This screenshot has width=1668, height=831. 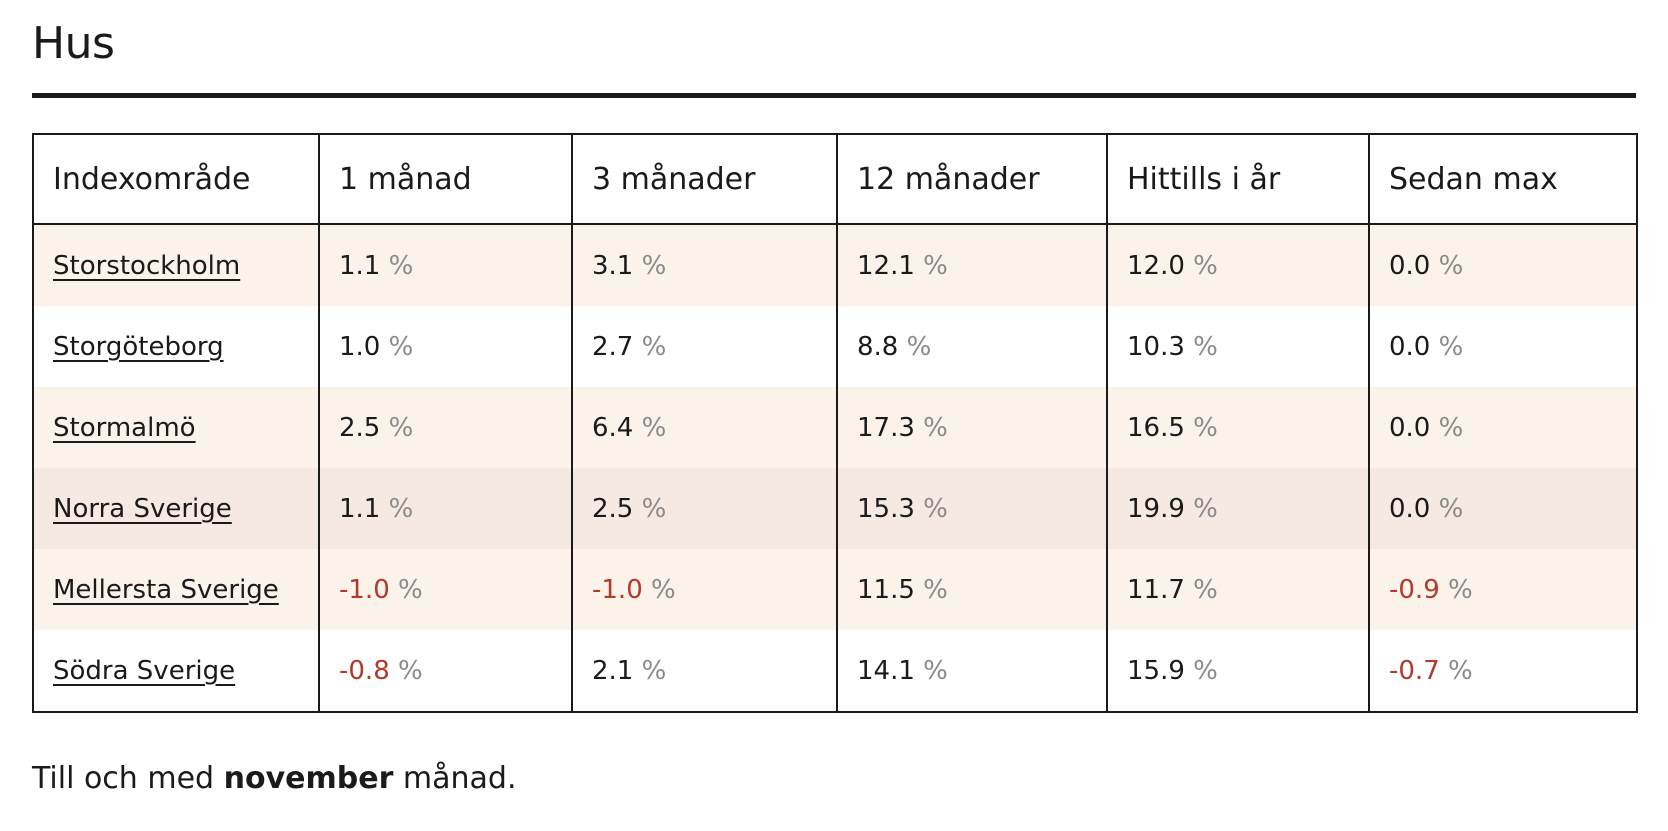 What do you see at coordinates (445, 508) in the screenshot?
I see `value-cell: 1.1 %` at bounding box center [445, 508].